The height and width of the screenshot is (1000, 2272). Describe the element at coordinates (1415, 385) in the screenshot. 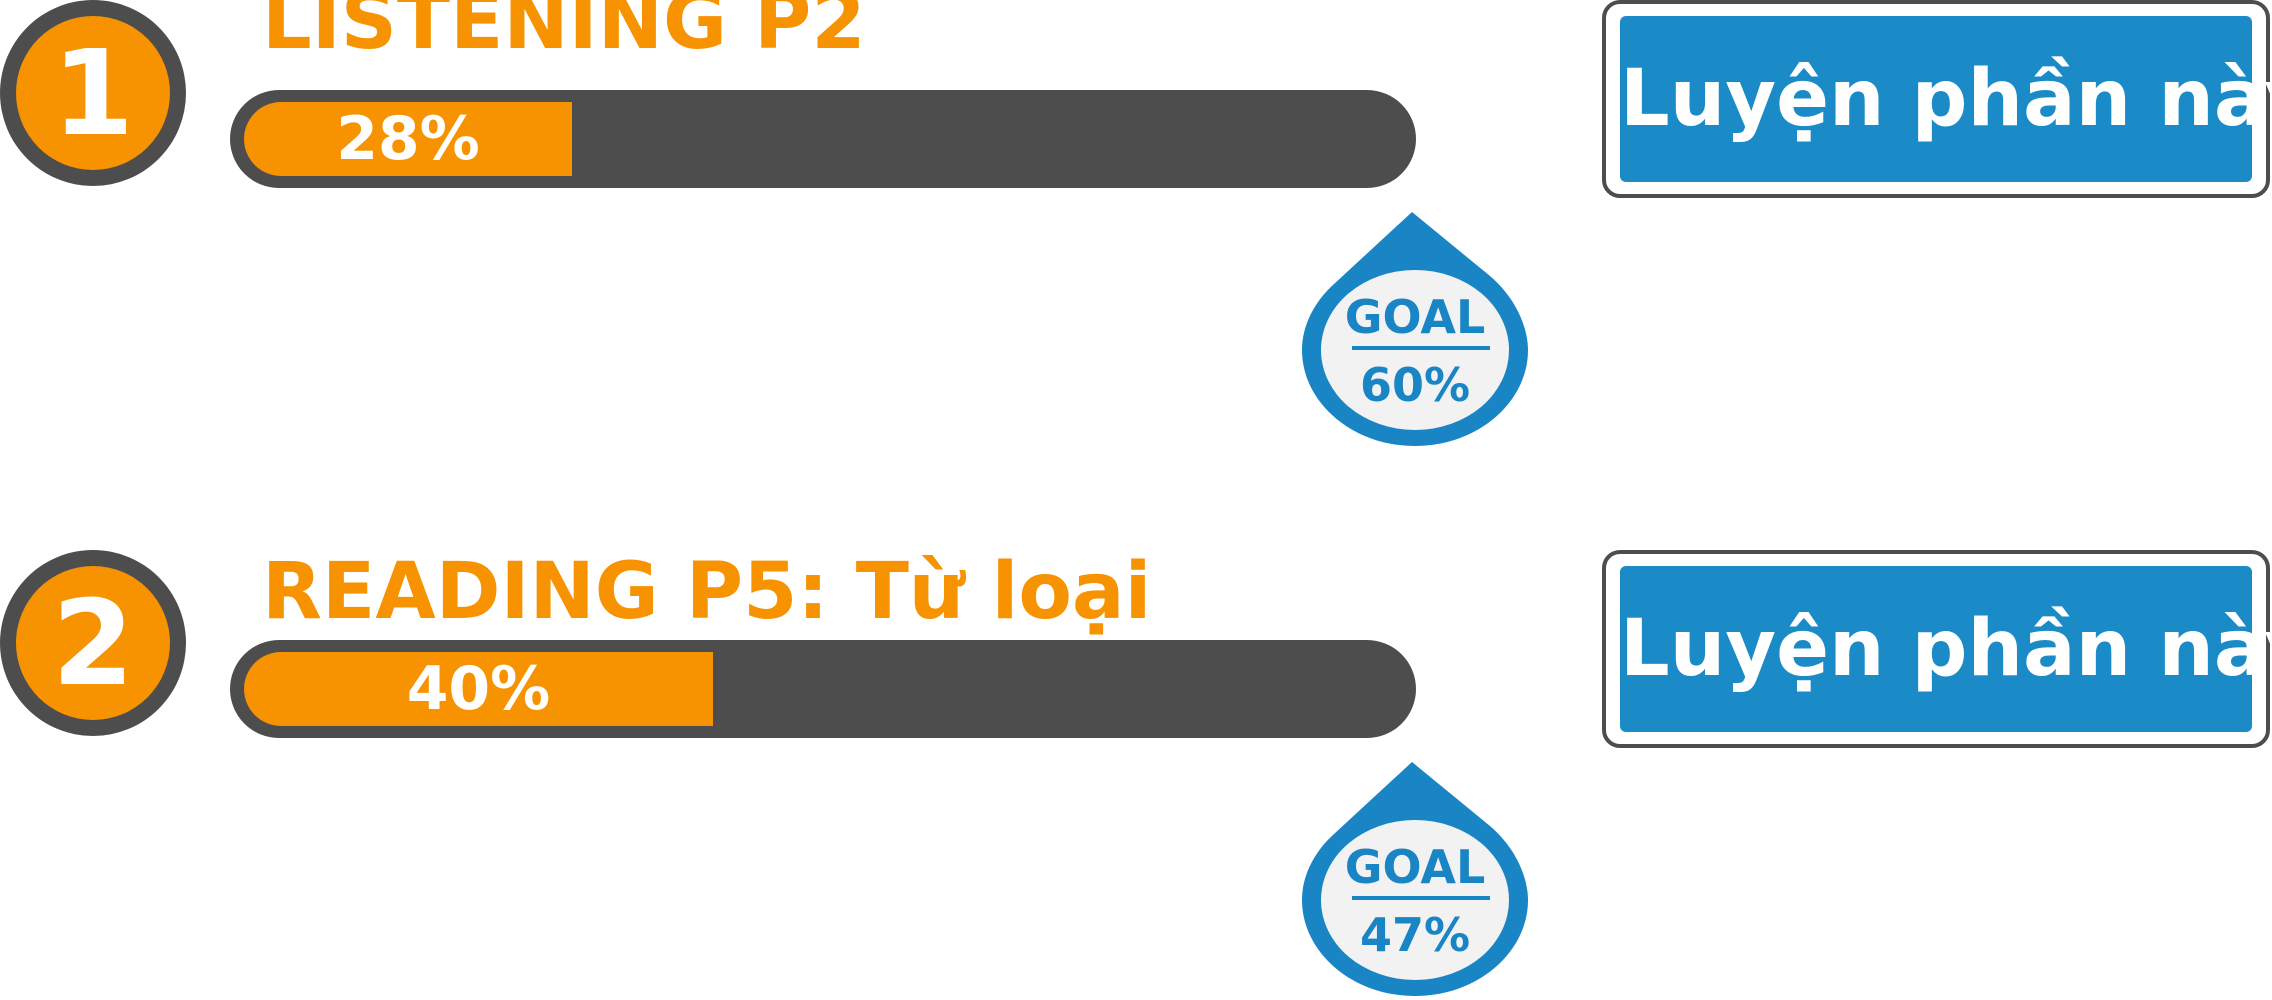

I see `goal-value: 60%` at that location.